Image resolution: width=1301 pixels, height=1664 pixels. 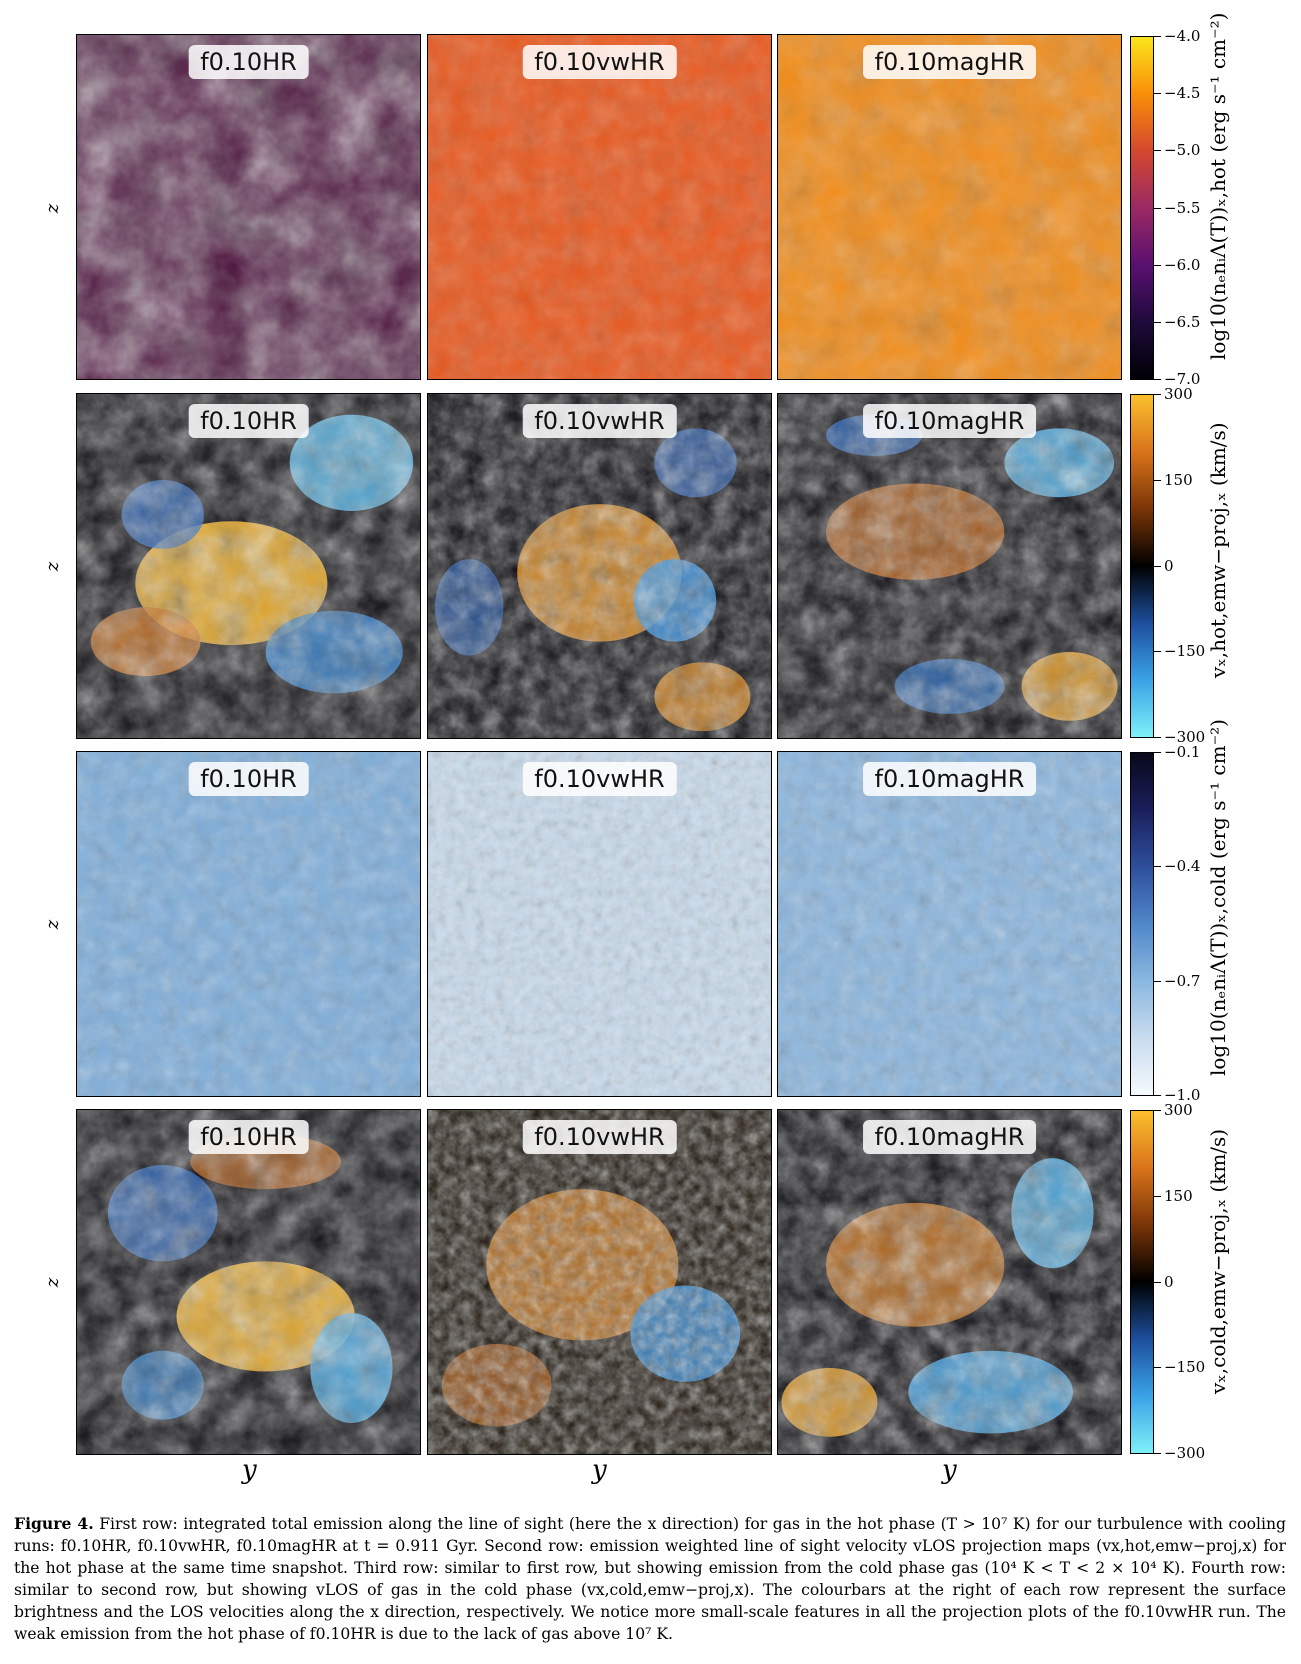 I want to click on colorbar-tick-label: −0.4, so click(x=1182, y=866).